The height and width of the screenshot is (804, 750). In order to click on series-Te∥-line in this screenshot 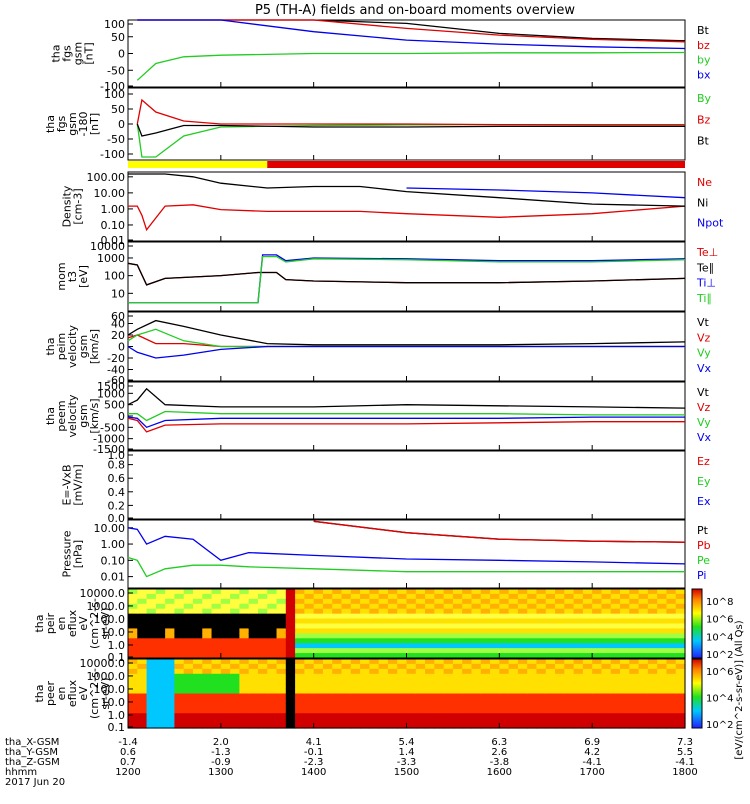, I will do `click(406, 274)`.